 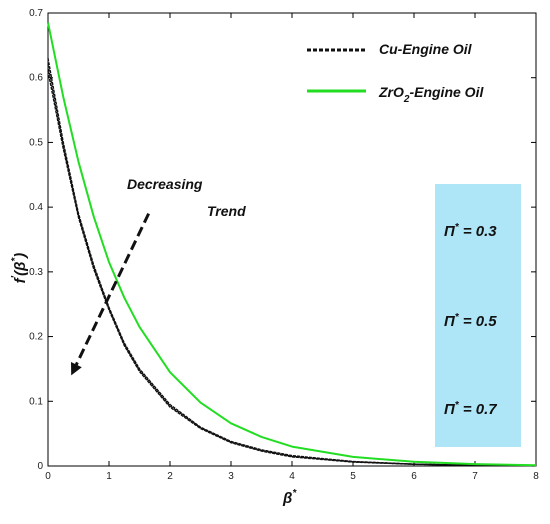 I want to click on x-tick-label: 1, so click(x=109, y=476).